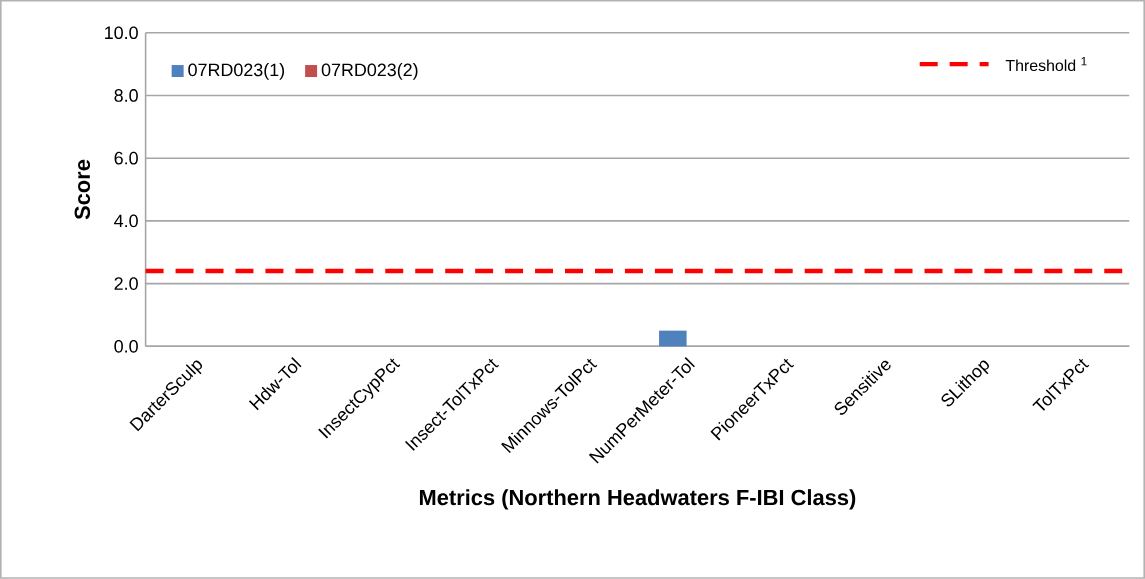 This screenshot has height=579, width=1145. Describe the element at coordinates (637, 499) in the screenshot. I see `x-axis-title: Metrics (Northern Headwaters F-IBI Class)` at that location.